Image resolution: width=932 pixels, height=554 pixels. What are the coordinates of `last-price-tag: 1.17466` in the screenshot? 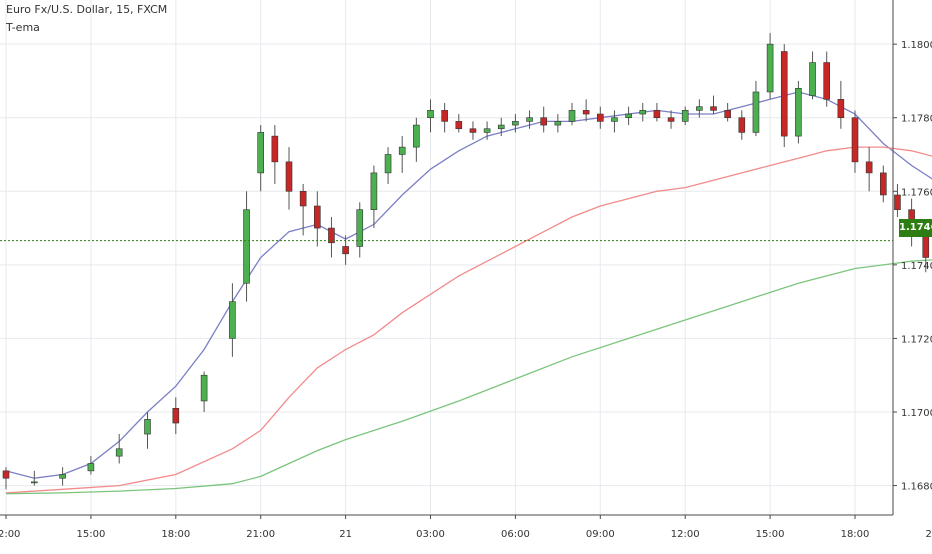 It's located at (915, 228).